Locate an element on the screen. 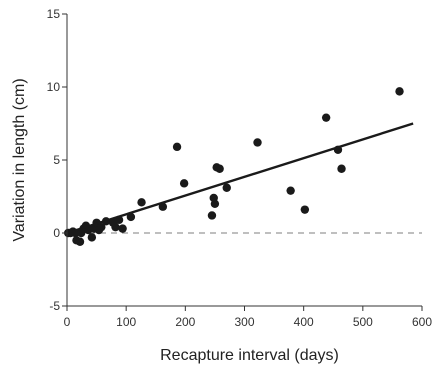  x-tick-label: 0 is located at coordinates (67, 322).